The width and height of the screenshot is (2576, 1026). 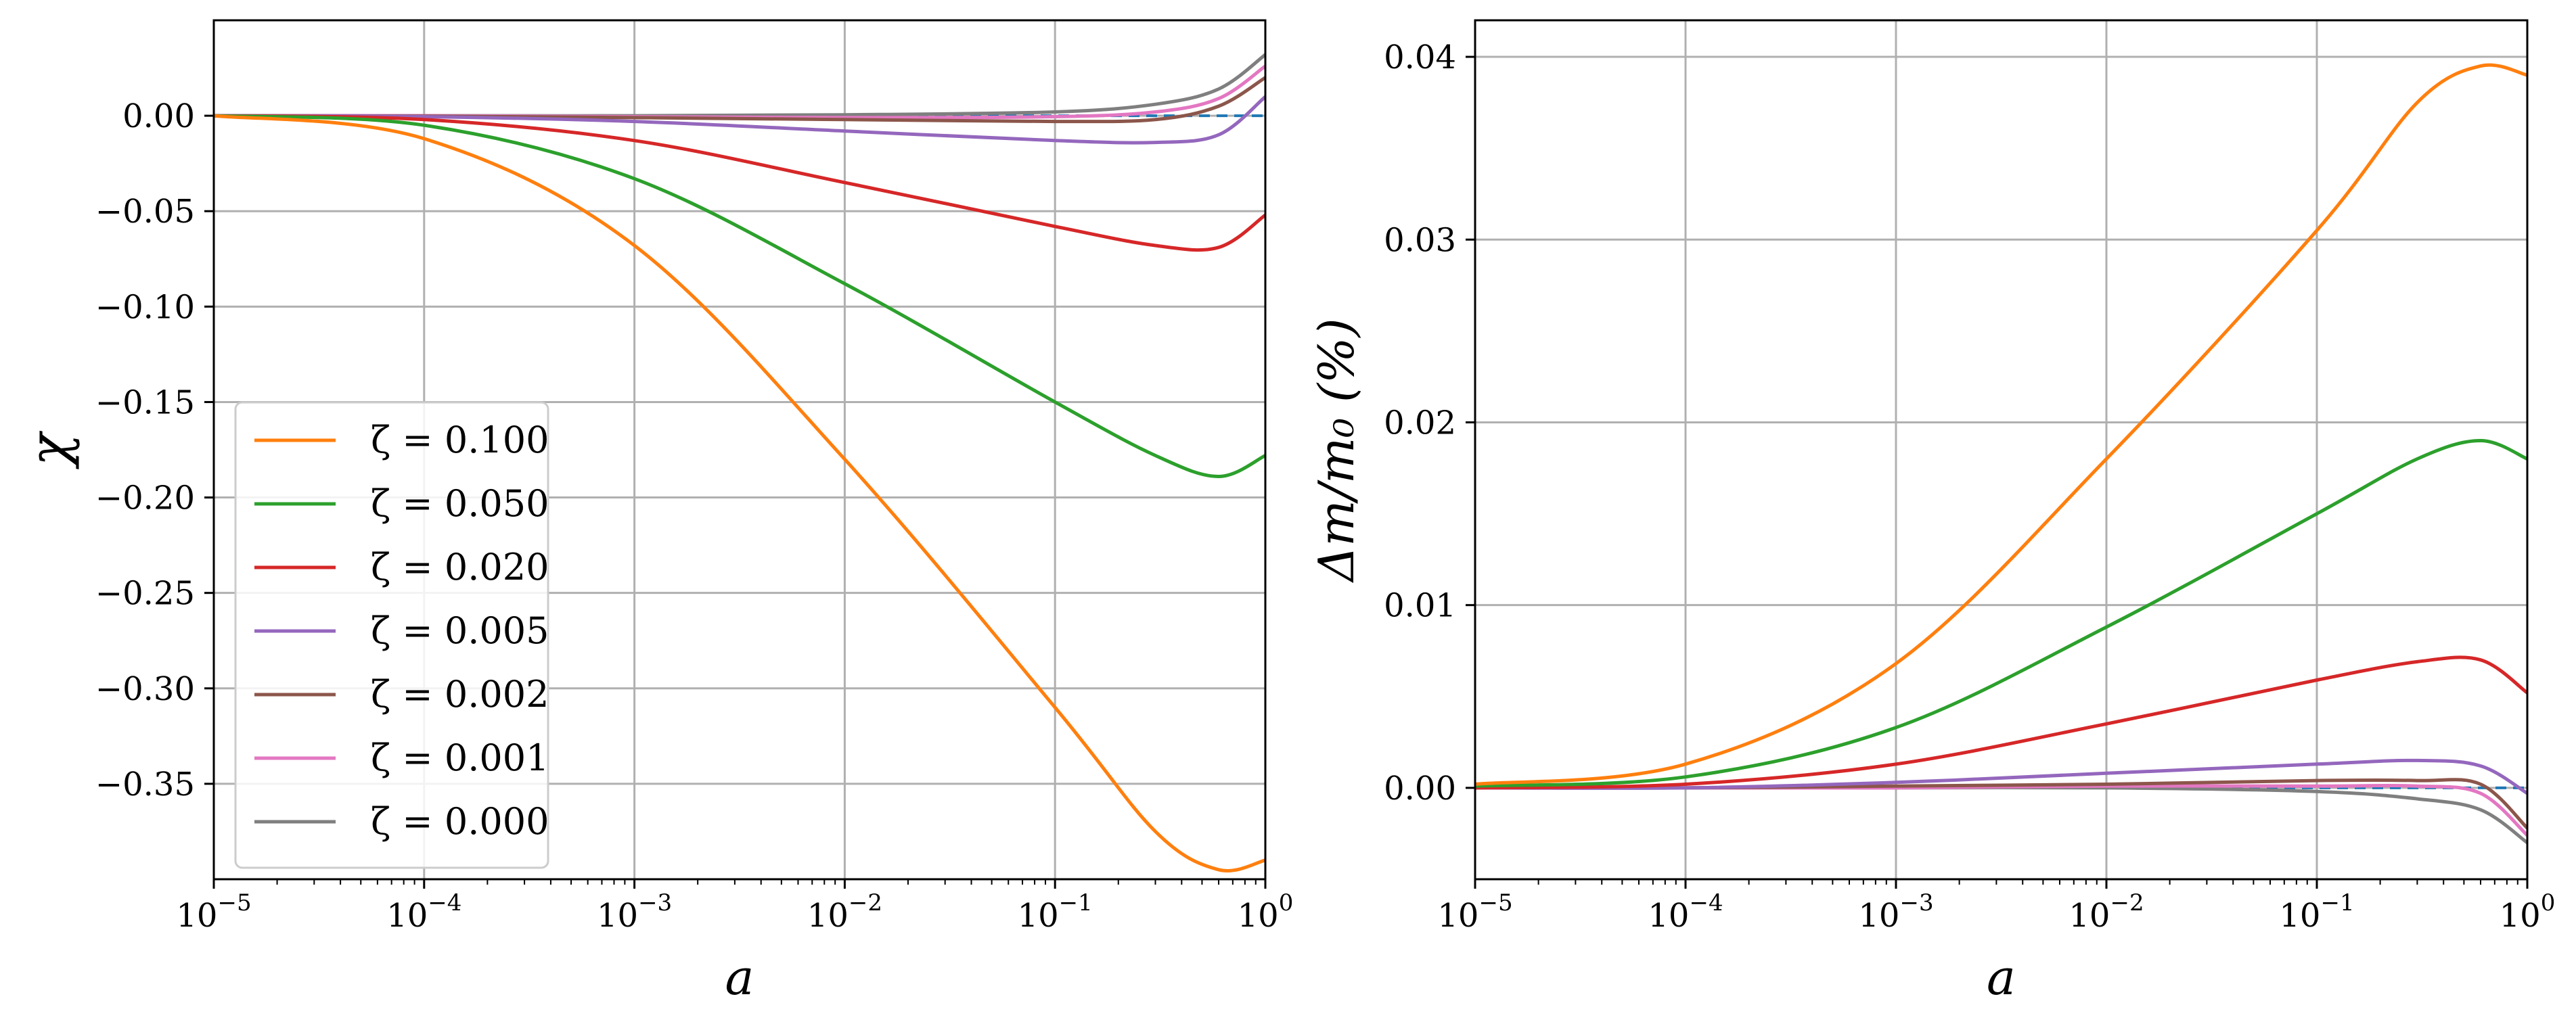 I want to click on legend-label: ζ = 0.020, so click(x=460, y=567).